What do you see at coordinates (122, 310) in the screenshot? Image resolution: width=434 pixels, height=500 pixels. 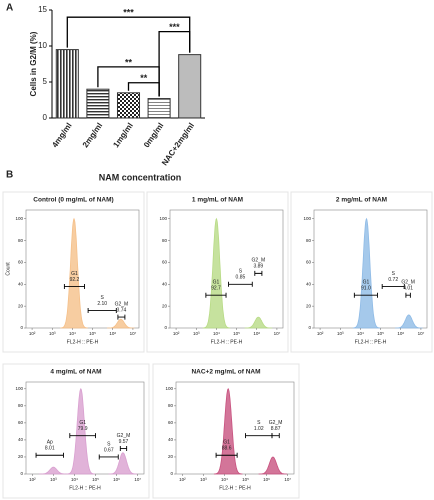 I see `gate-value: 3.74` at bounding box center [122, 310].